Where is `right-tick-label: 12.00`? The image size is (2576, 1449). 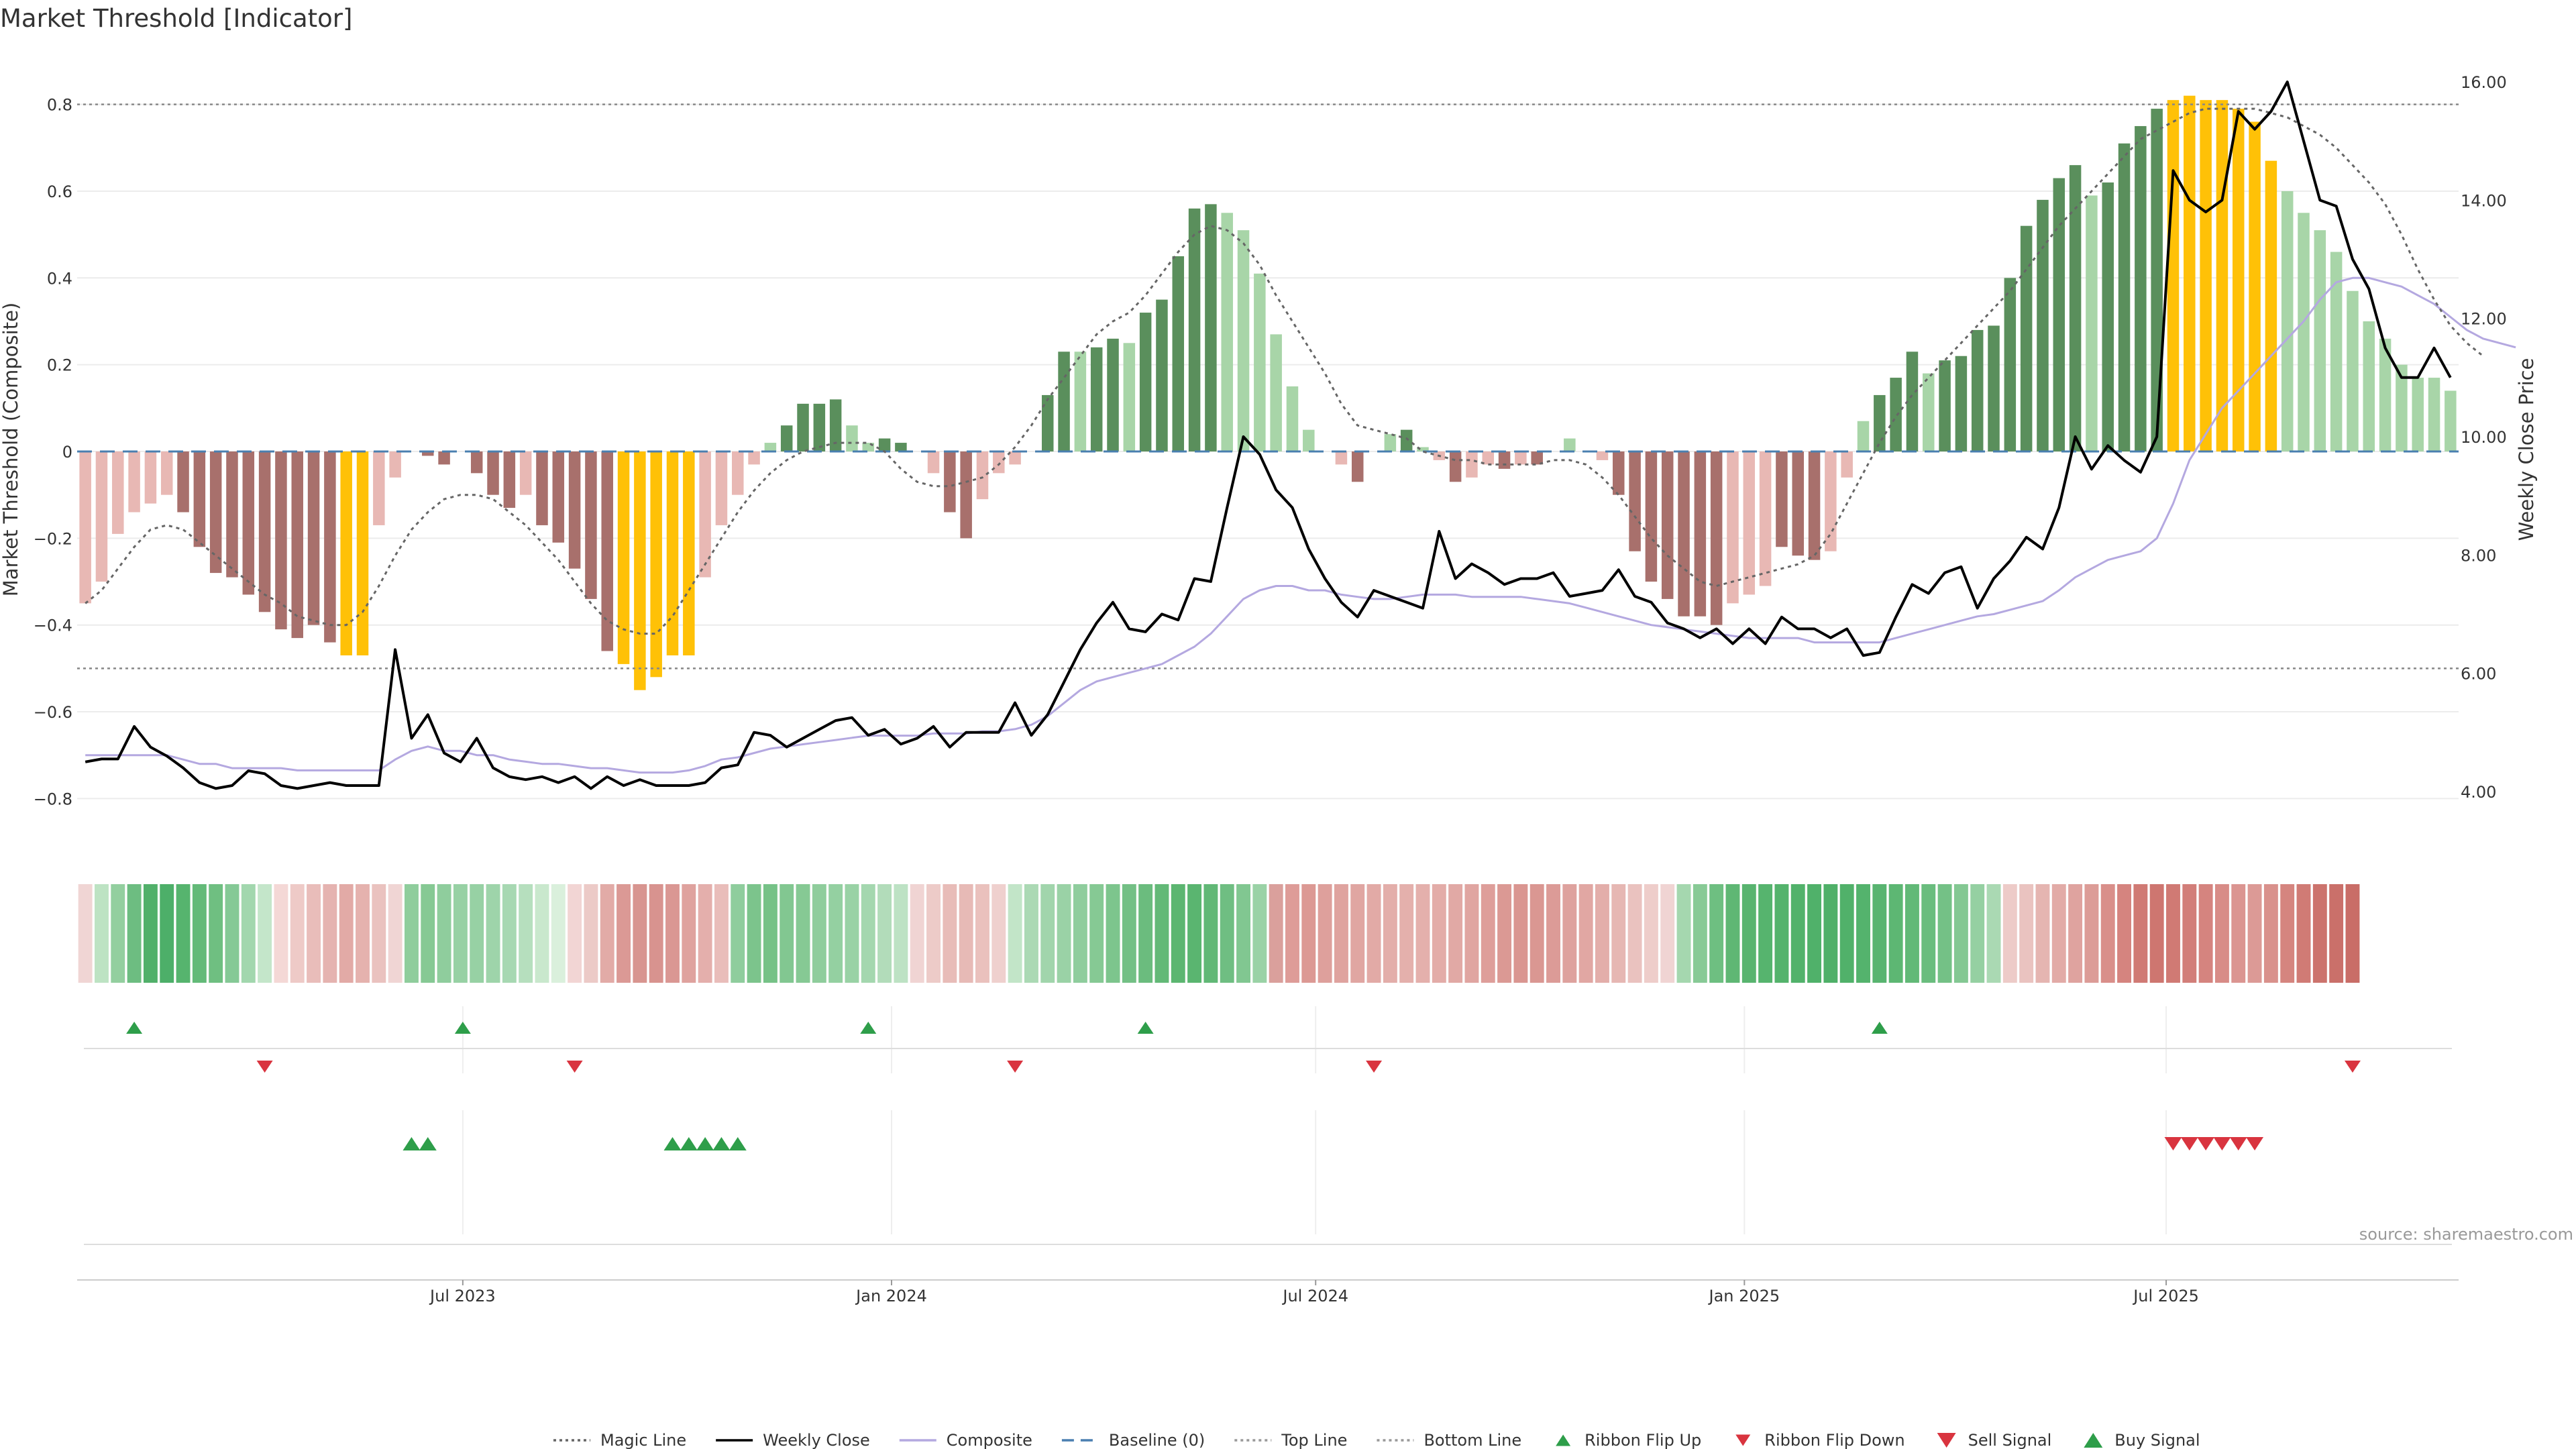 right-tick-label: 12.00 is located at coordinates (2484, 319).